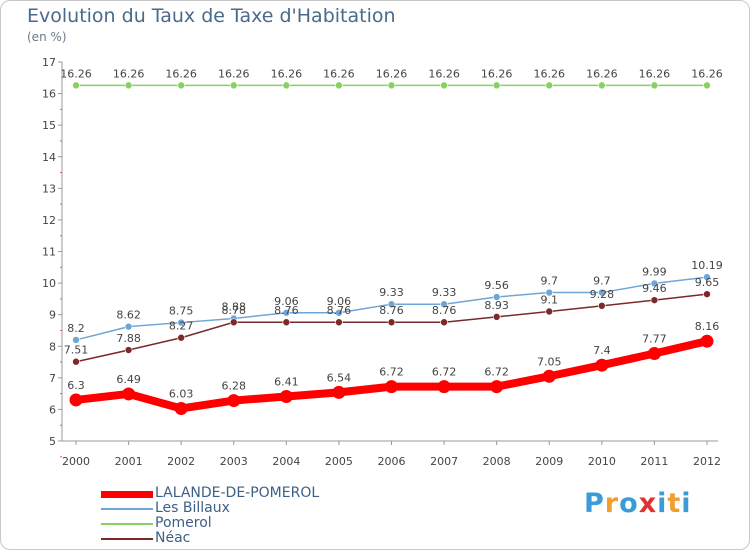 This screenshot has width=750, height=550. Describe the element at coordinates (286, 381) in the screenshot. I see `data-label: 6.41` at that location.